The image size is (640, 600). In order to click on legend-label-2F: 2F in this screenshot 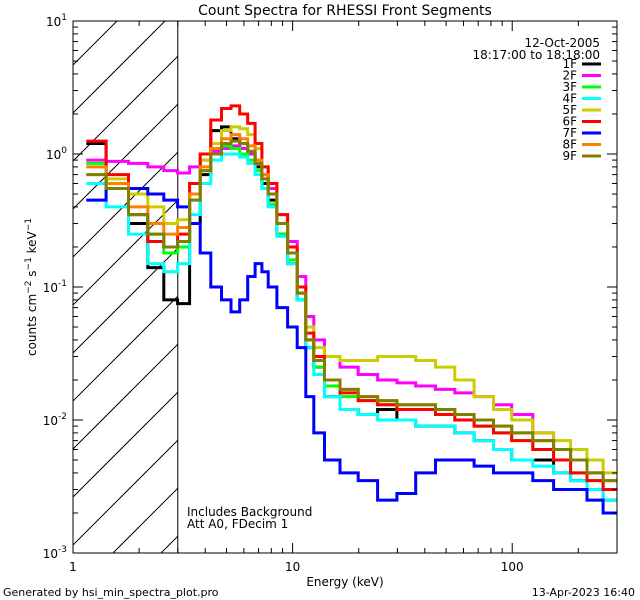, I will do `click(569, 76)`.